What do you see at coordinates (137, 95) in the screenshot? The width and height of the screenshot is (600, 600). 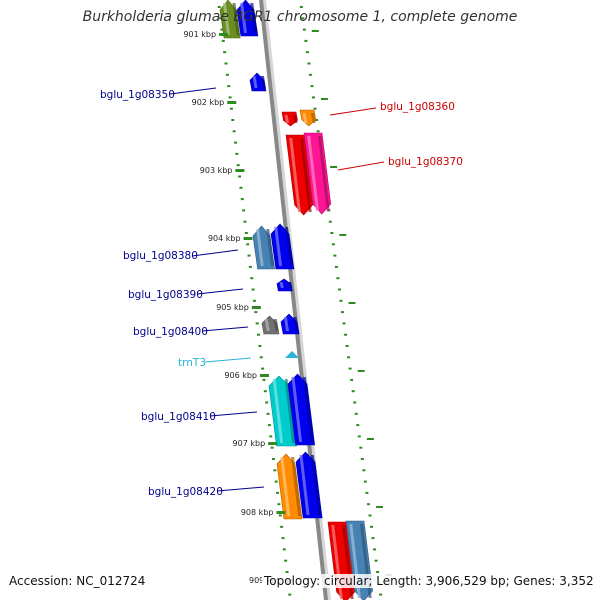 I see `gene-label: bglu_1g08350` at bounding box center [137, 95].